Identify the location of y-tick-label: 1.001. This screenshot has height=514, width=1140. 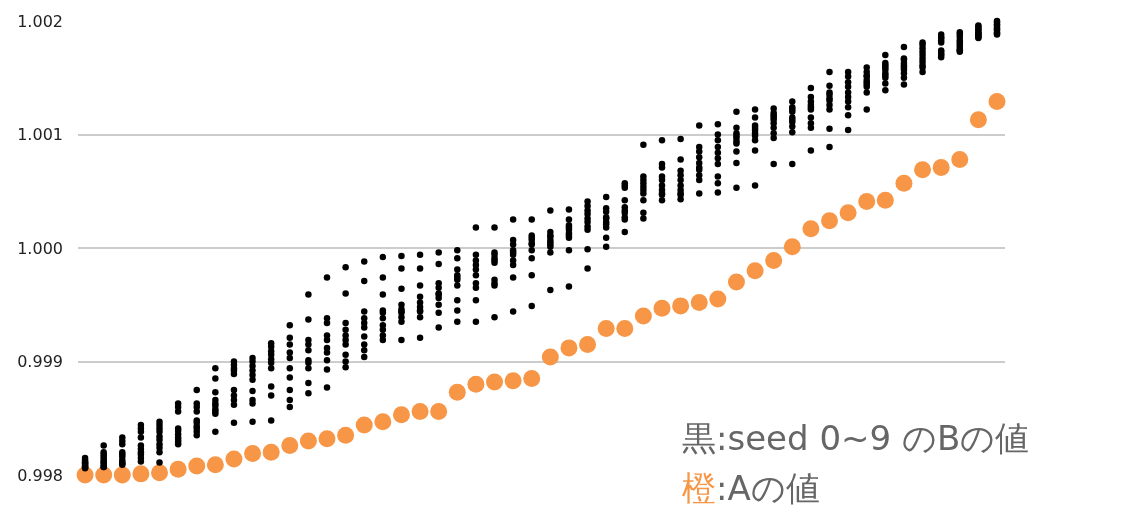
(40, 135).